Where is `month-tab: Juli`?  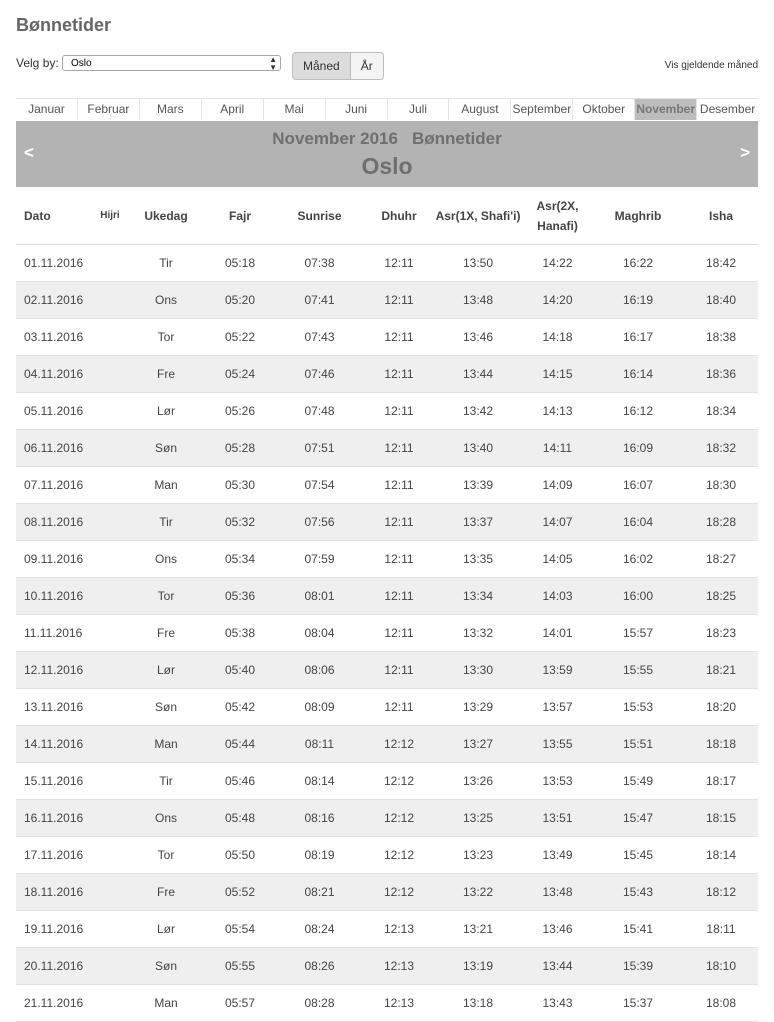
month-tab: Juli is located at coordinates (419, 109).